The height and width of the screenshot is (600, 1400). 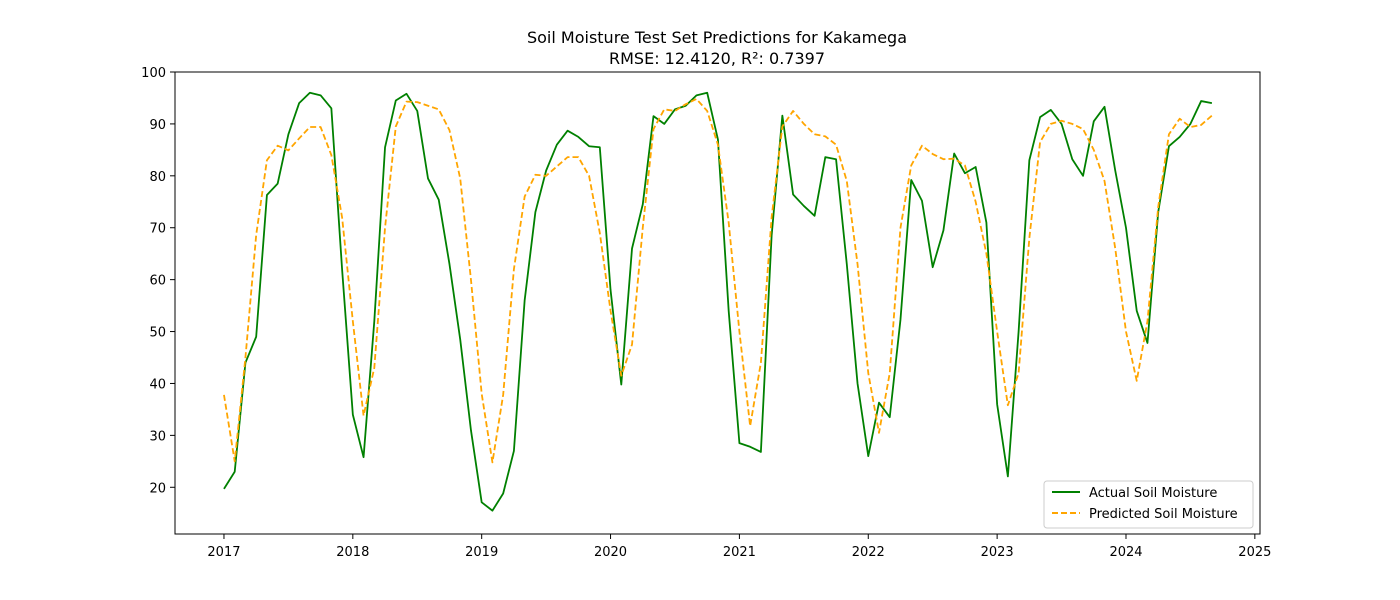 I want to click on x-tick-label: 2017, so click(x=223, y=552).